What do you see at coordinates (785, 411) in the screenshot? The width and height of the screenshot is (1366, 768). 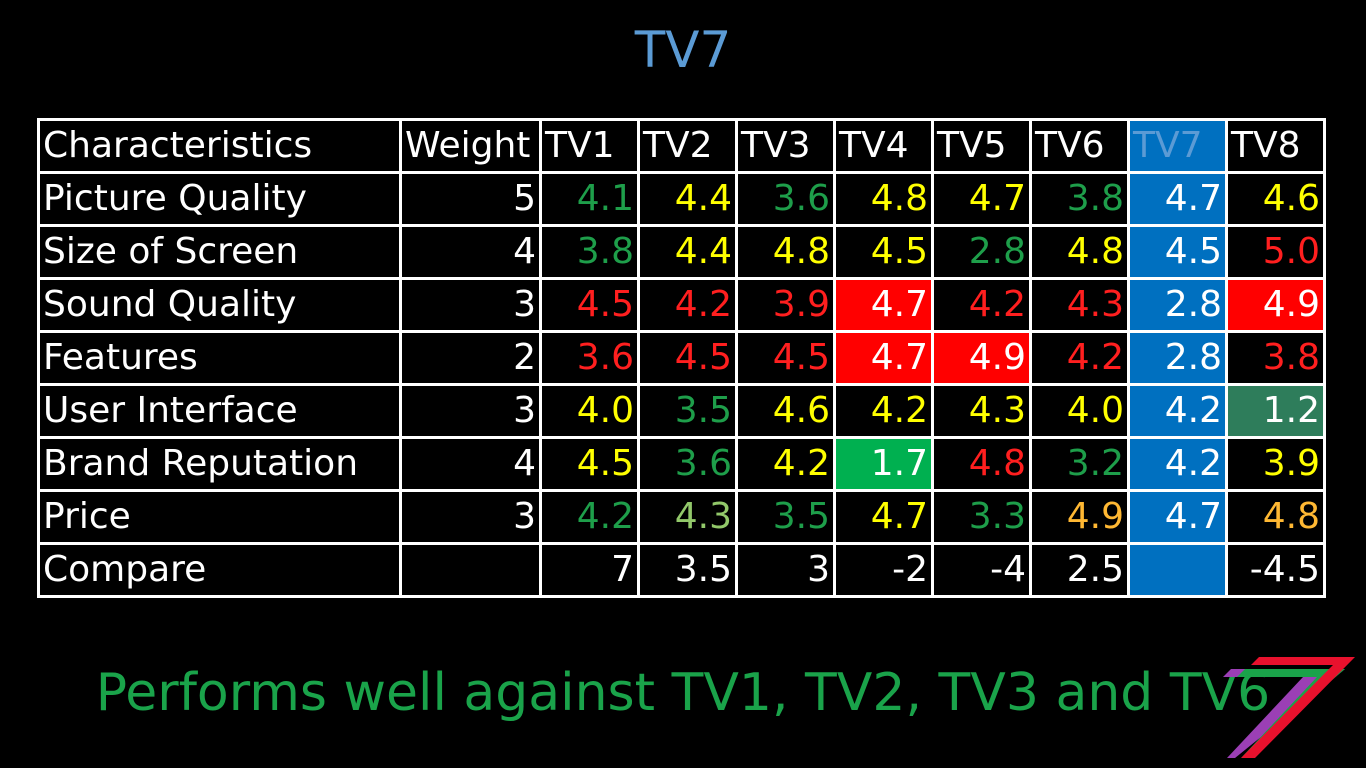 I see `score-cell-tv3: 4.6` at bounding box center [785, 411].